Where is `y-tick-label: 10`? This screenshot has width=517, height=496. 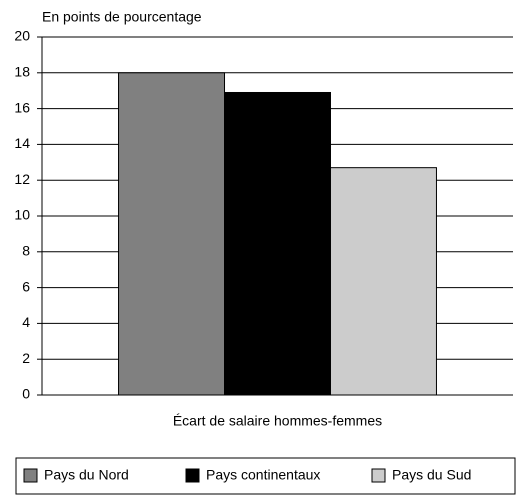
y-tick-label: 10 is located at coordinates (22, 215).